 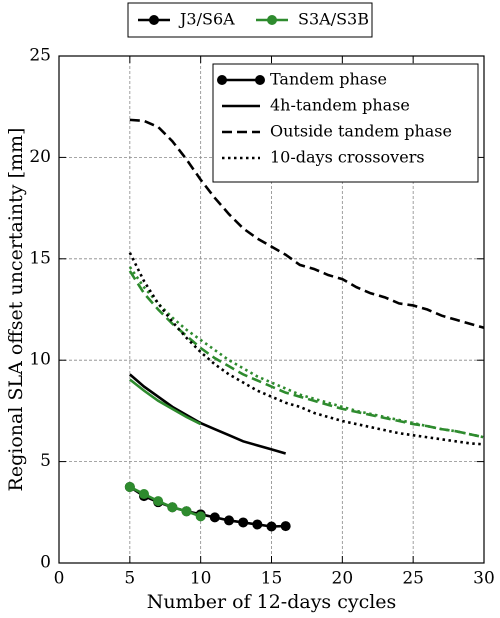 I want to click on x-tick-label: 30, so click(x=484, y=579).